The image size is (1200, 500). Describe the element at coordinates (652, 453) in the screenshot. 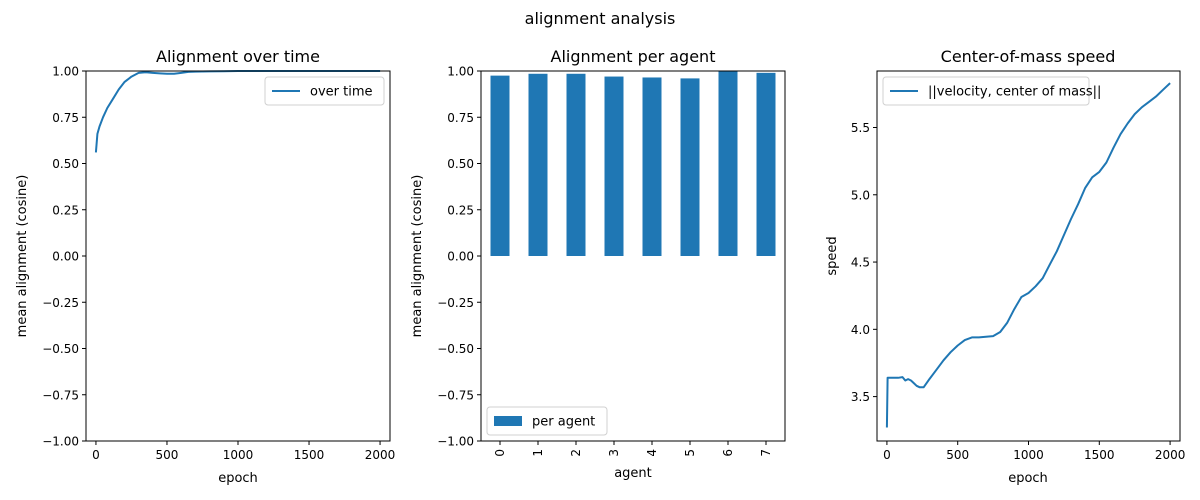

I see `x-tick-label: 4` at that location.